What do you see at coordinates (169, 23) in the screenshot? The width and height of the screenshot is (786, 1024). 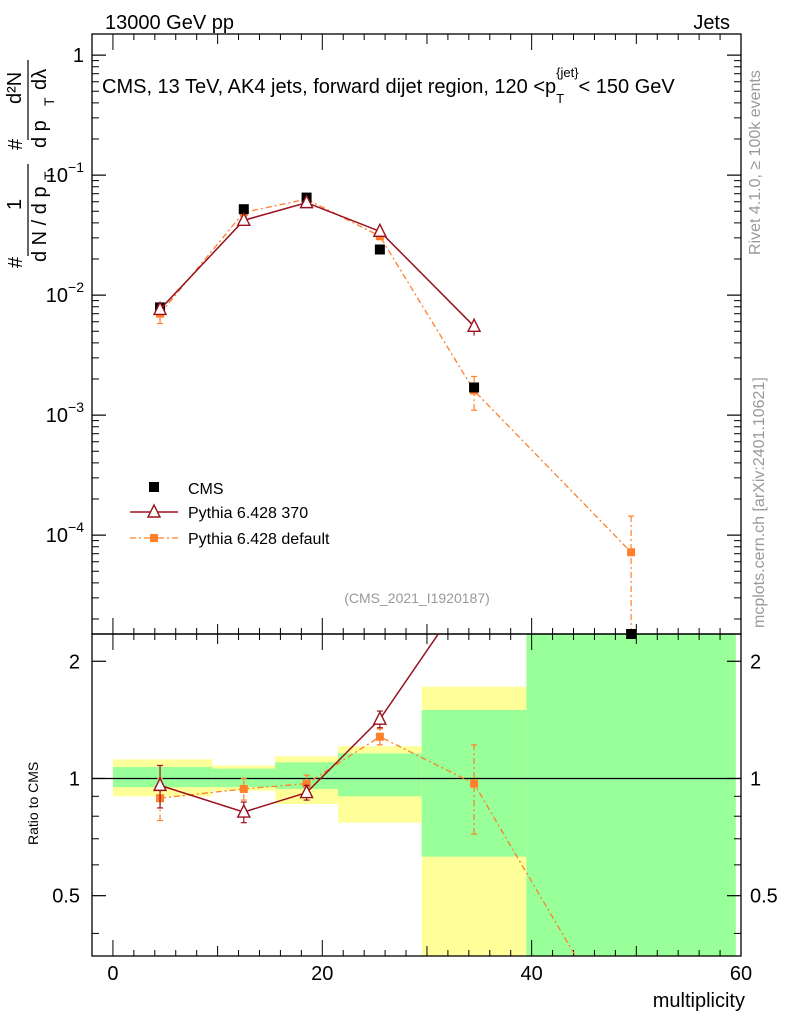 I see `energy-label: 13000 GeV pp` at bounding box center [169, 23].